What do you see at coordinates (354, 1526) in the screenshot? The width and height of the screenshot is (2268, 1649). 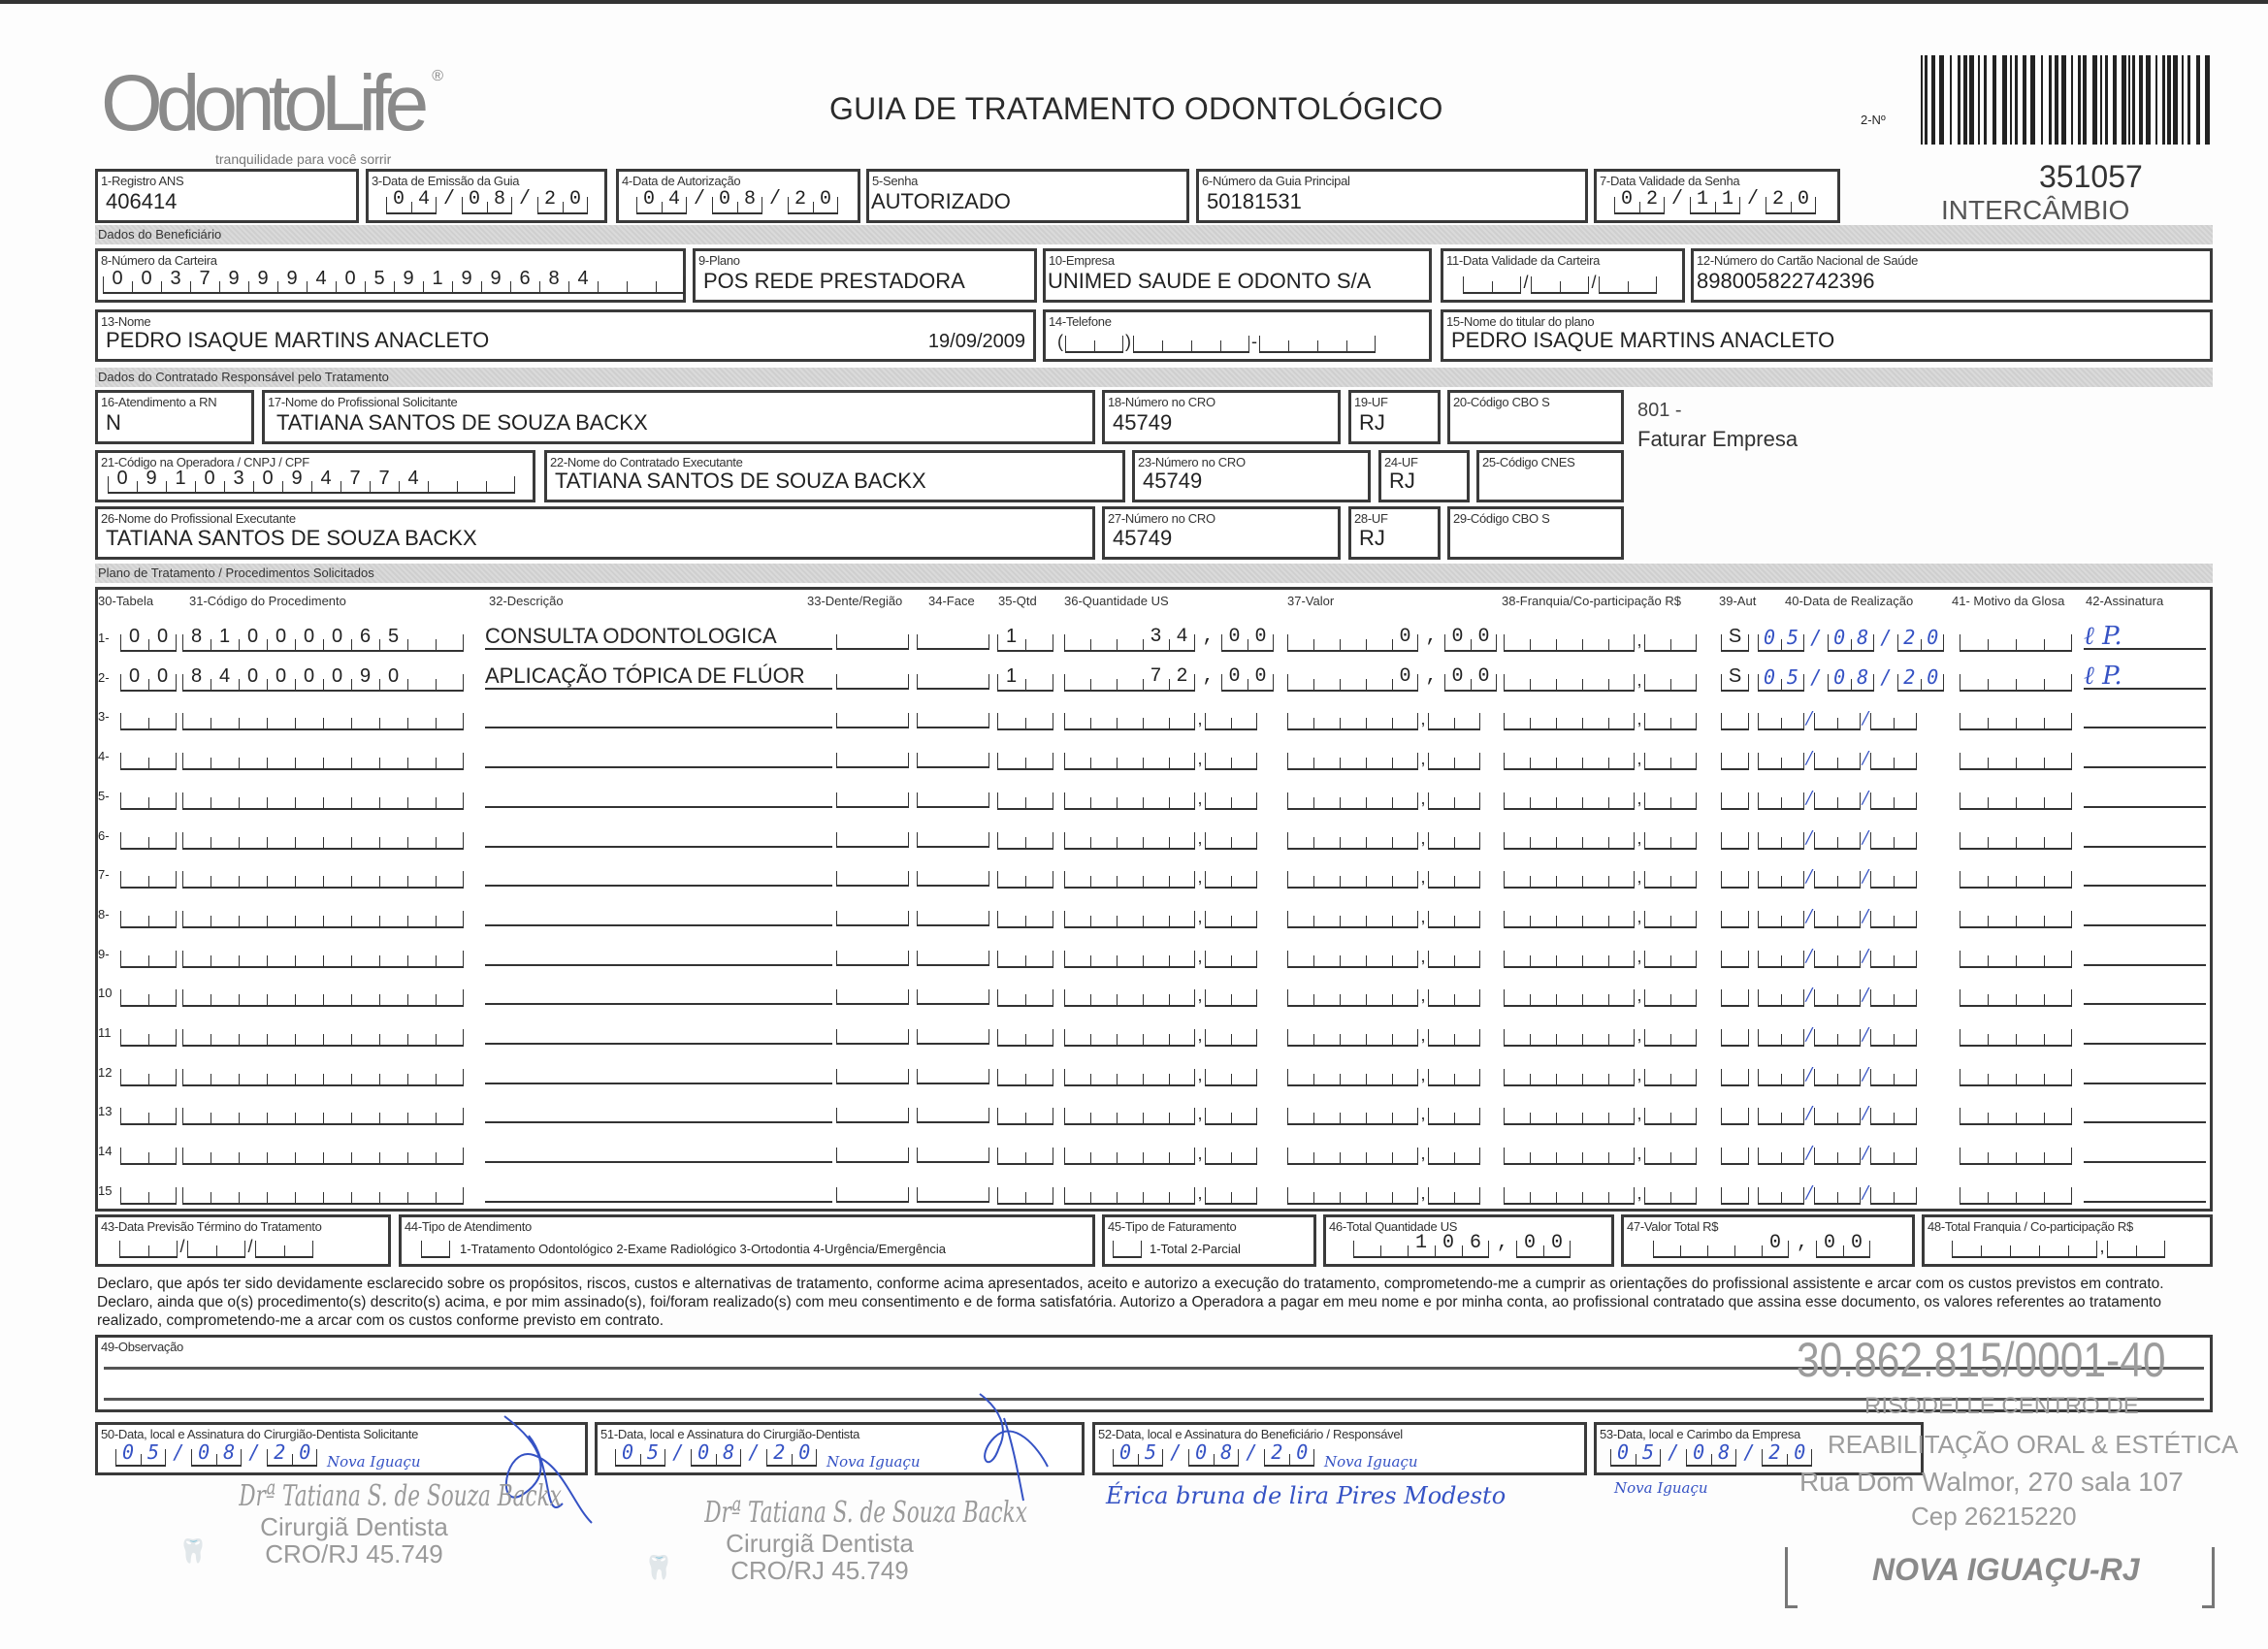 I see `stamp-title: Cirurgiã Dentista` at bounding box center [354, 1526].